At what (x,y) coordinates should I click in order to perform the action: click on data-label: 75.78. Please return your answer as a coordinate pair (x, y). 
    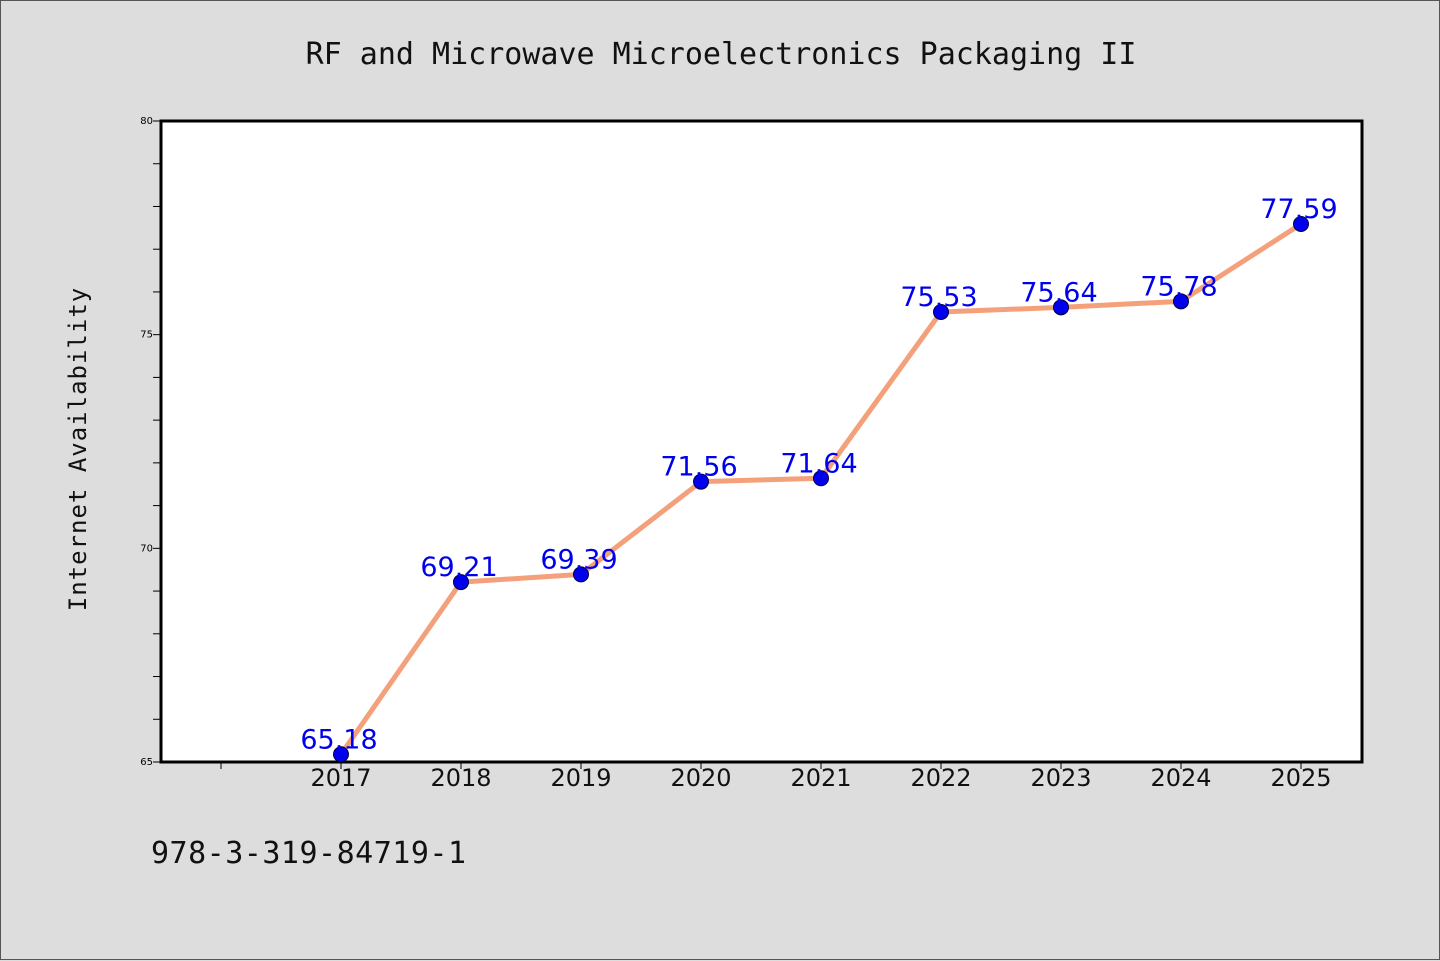
    Looking at the image, I should click on (1178, 286).